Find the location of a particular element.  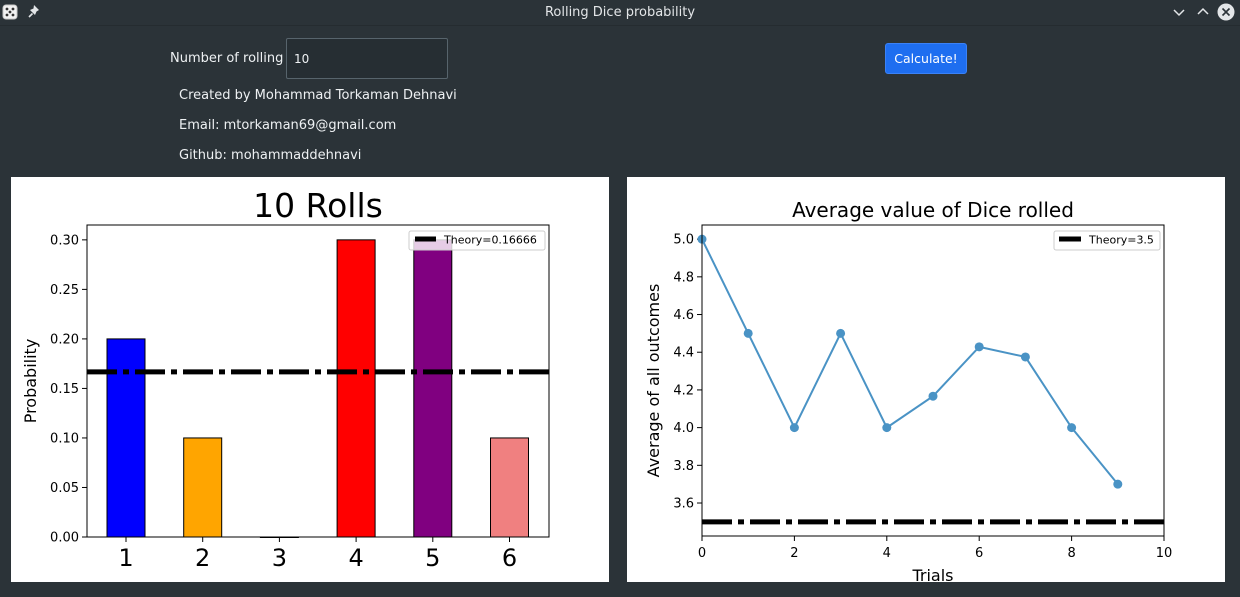

bar-chart-ylabel: Probability is located at coordinates (30, 381).